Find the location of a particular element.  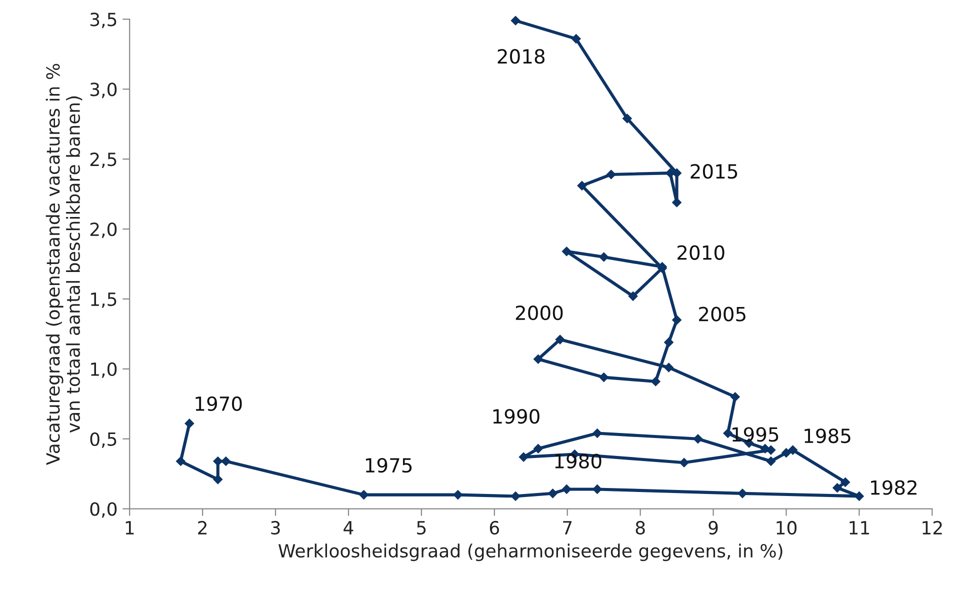

y-tick-label: 1,5 is located at coordinates (103, 300).